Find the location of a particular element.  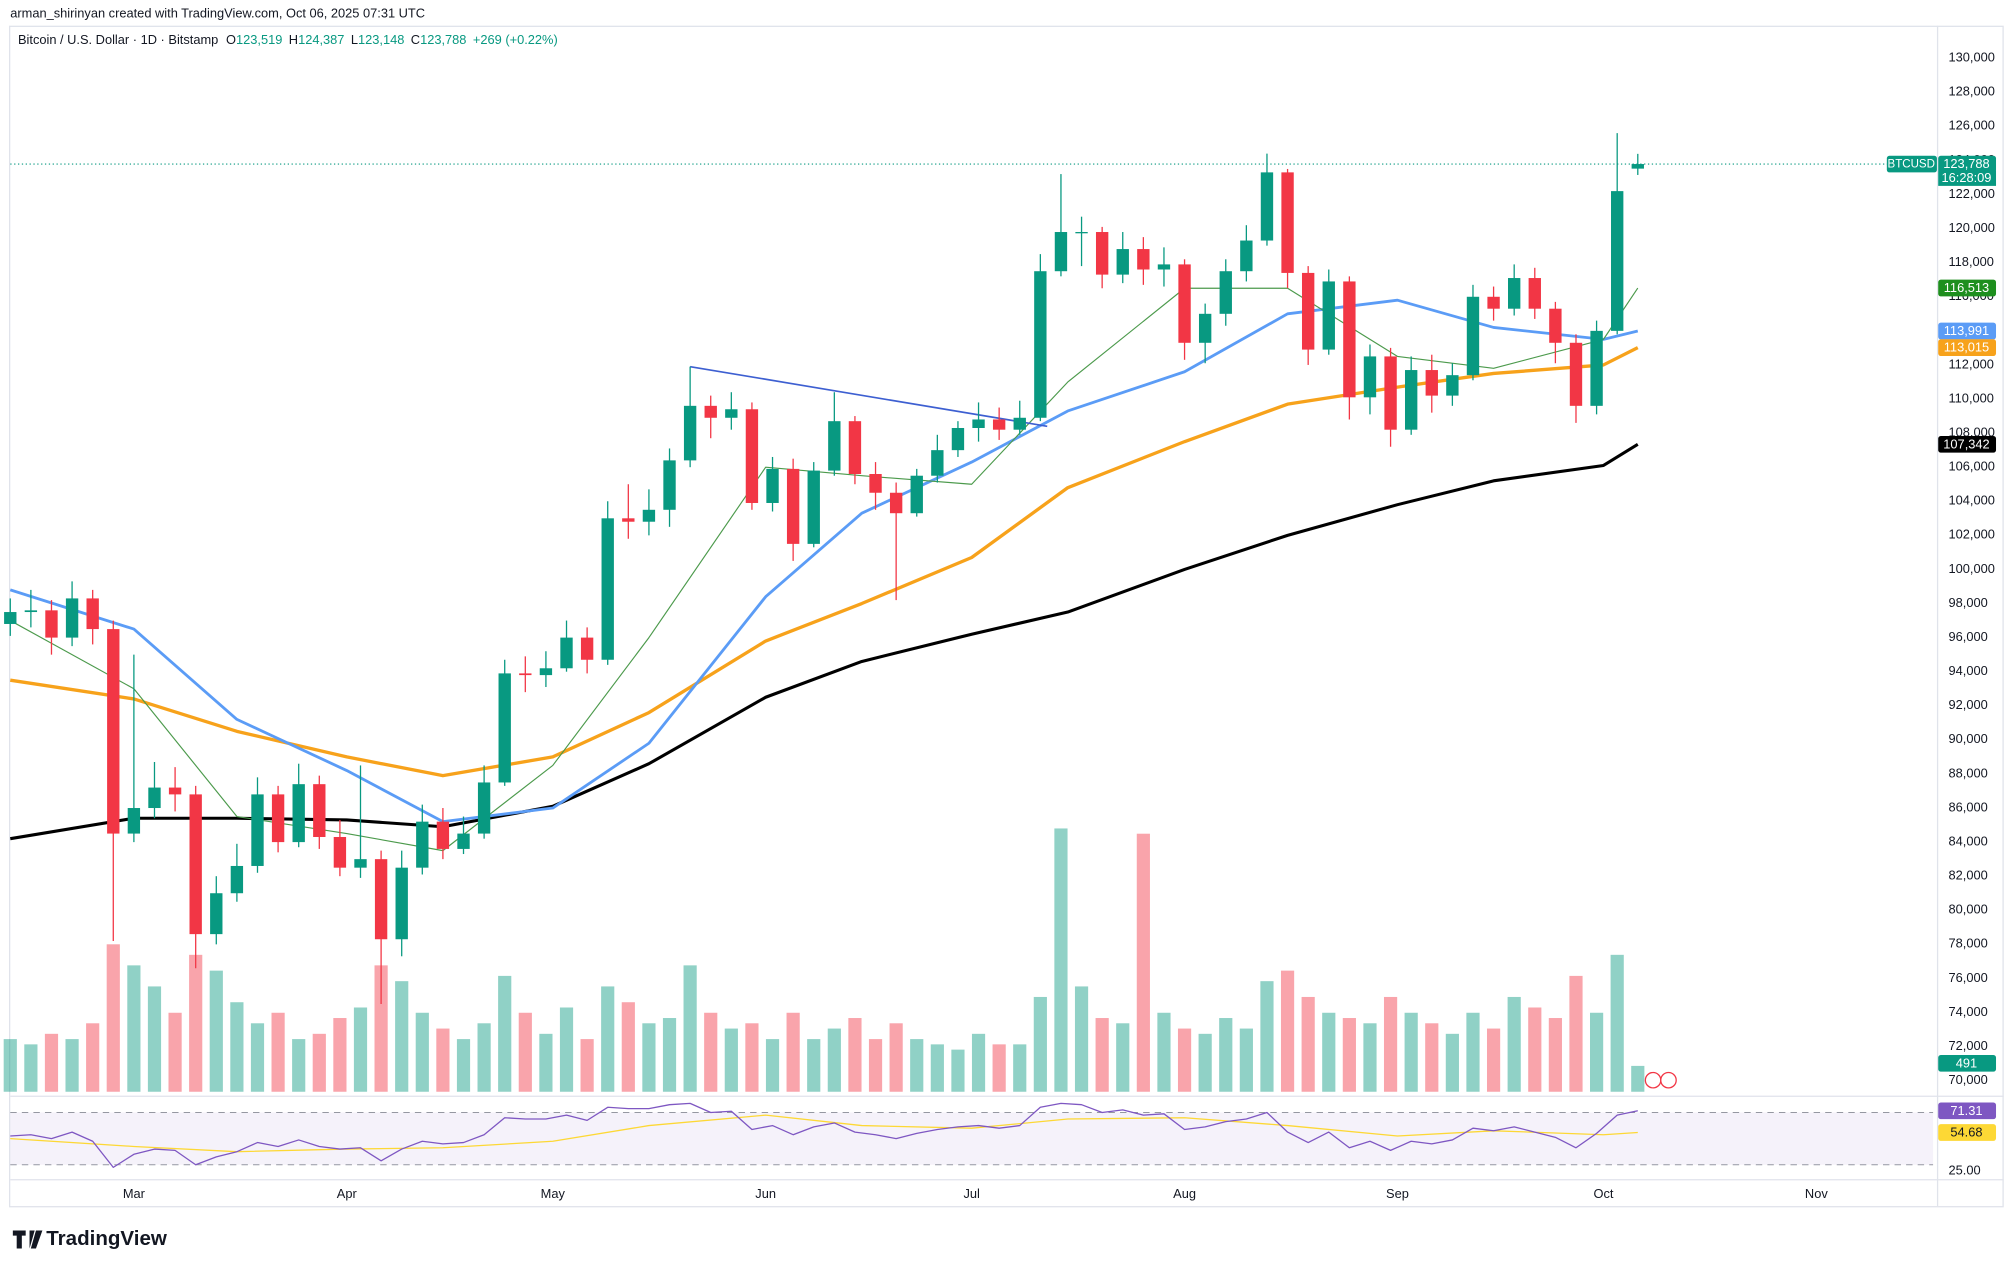

volume-badge-bg is located at coordinates (1967, 1063).